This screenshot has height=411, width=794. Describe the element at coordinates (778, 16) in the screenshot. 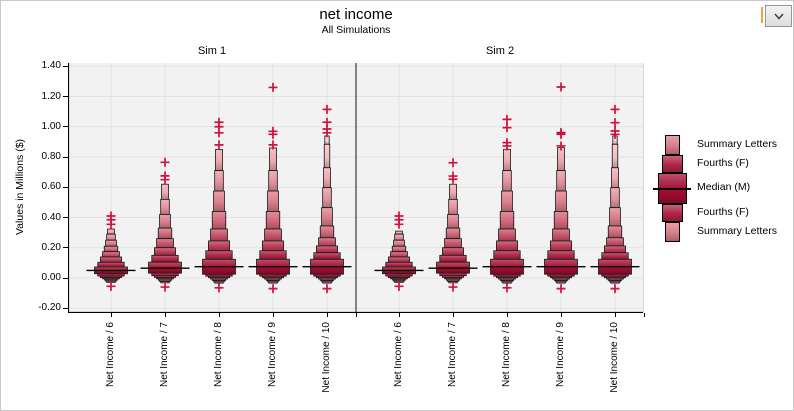

I see `dropdown-button` at that location.